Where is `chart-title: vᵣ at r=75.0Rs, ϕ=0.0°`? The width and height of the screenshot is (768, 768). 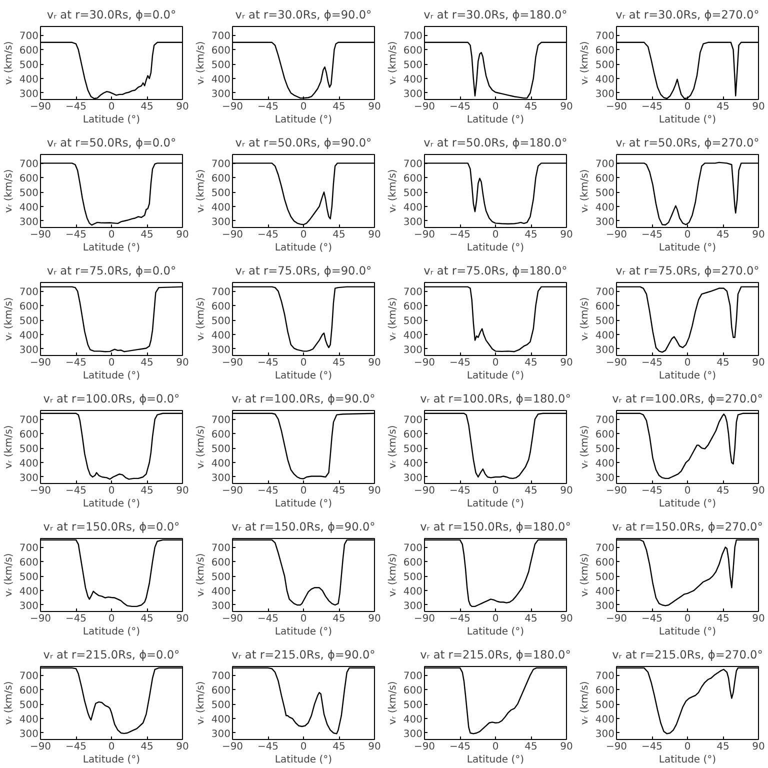 chart-title: vᵣ at r=75.0Rs, ϕ=0.0° is located at coordinates (111, 271).